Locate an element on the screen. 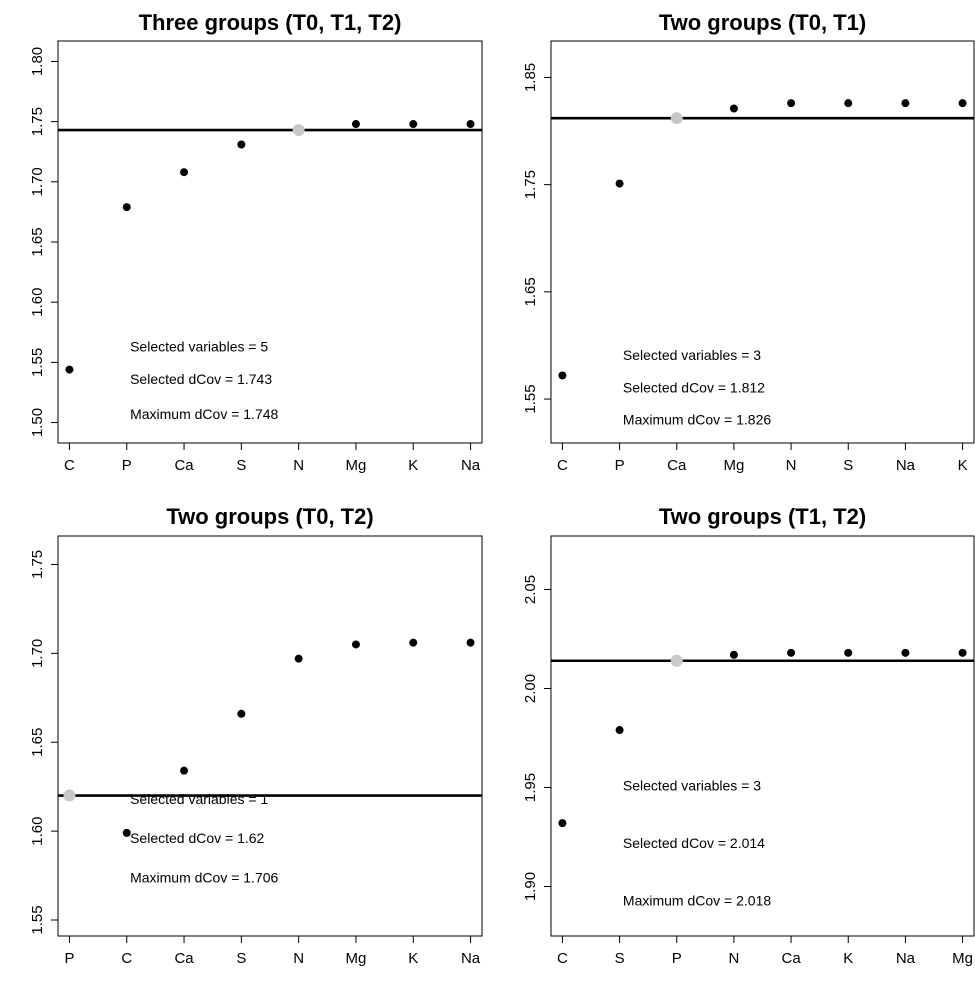 This screenshot has width=975, height=984. y-tick-label: 1.80 is located at coordinates (37, 61).